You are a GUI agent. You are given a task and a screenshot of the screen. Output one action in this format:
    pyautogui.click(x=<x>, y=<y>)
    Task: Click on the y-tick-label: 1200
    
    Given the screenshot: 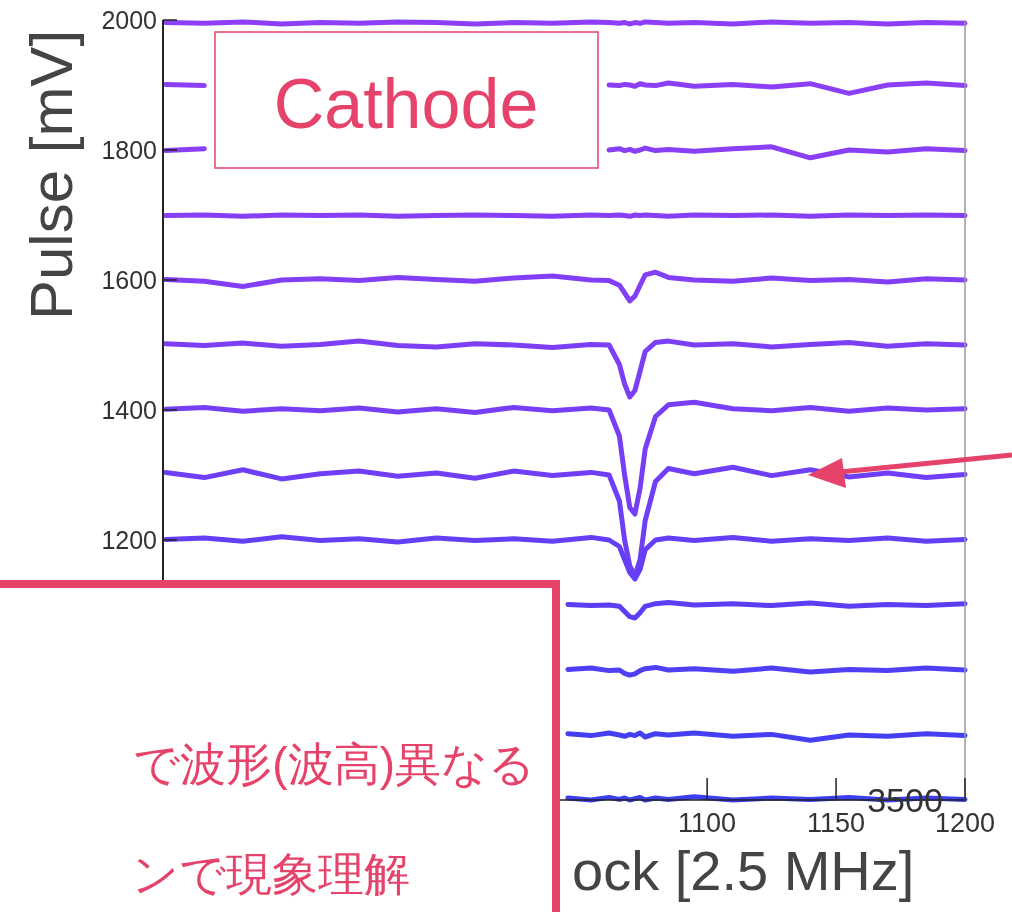 What is the action you would take?
    pyautogui.click(x=129, y=540)
    